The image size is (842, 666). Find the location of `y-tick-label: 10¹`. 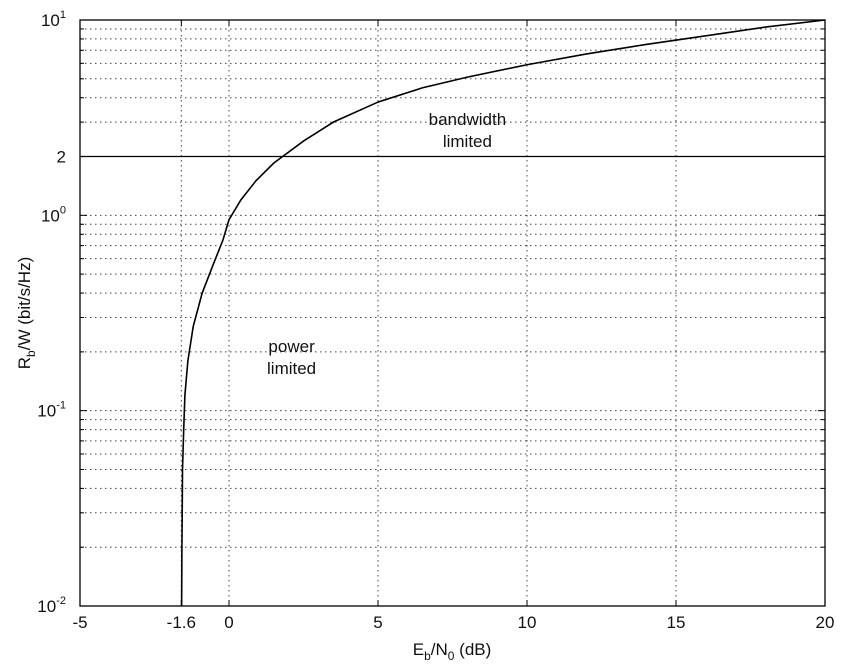

y-tick-label: 10¹ is located at coordinates (53, 19).